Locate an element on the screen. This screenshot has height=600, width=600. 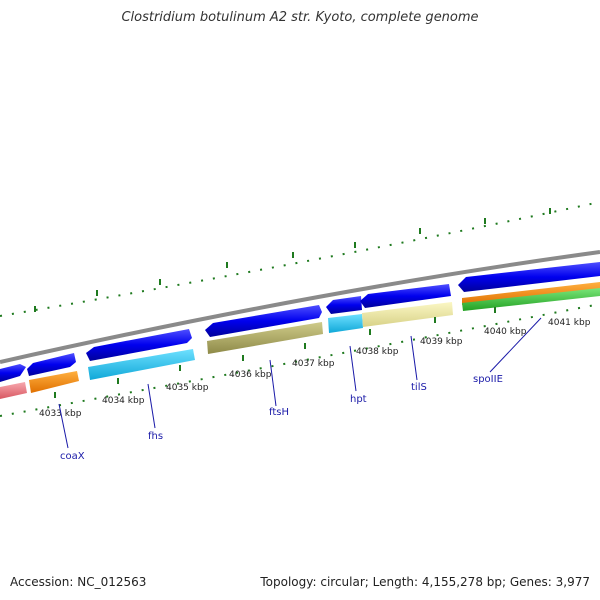
scale-label: 4033 kbp is located at coordinates (60, 414).